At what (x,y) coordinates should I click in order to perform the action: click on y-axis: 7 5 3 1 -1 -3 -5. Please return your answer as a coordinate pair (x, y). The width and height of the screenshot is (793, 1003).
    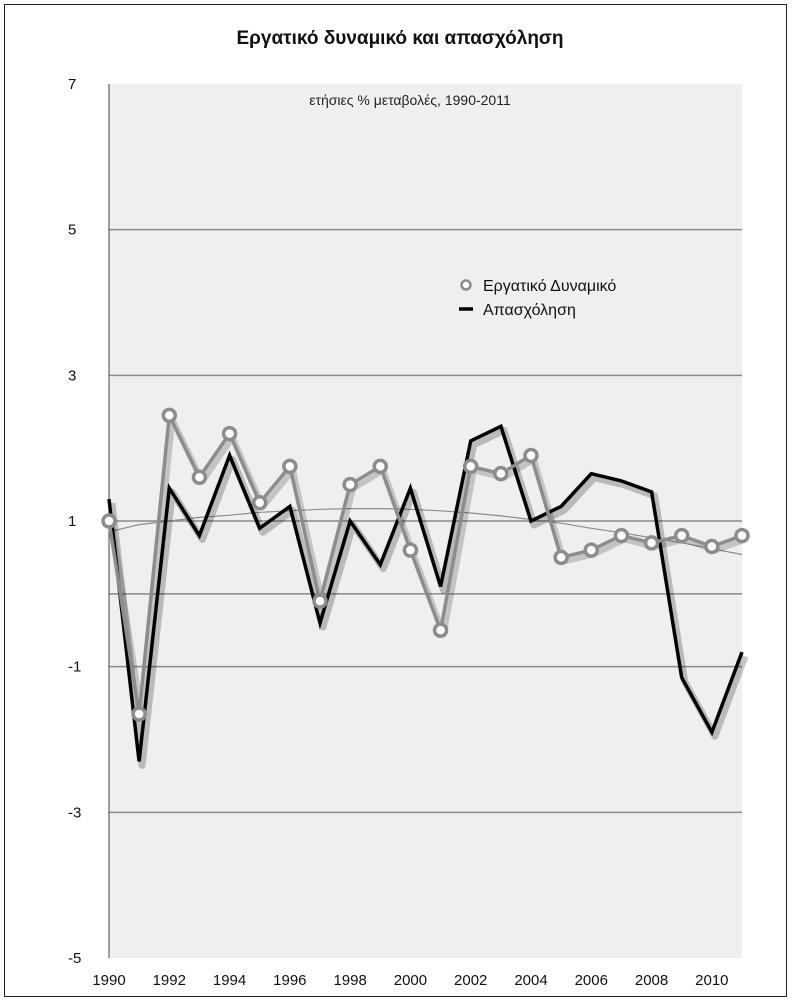
    Looking at the image, I should click on (74, 521).